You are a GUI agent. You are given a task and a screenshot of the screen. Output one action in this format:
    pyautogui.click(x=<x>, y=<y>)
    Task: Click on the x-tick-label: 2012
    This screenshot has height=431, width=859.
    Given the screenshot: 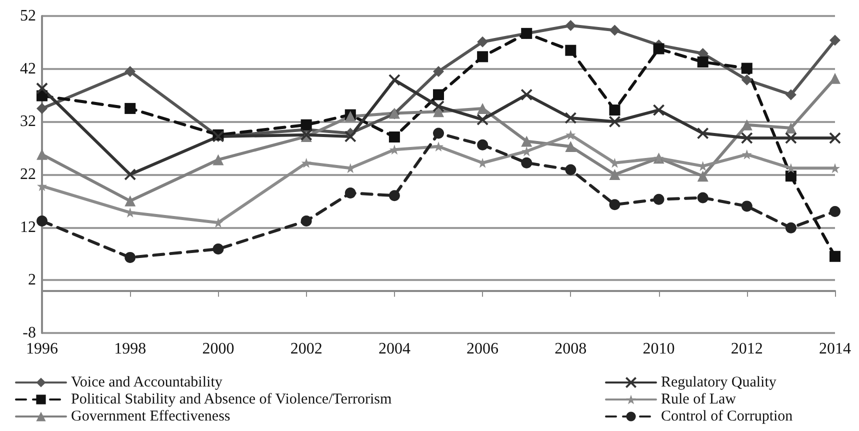 What is the action you would take?
    pyautogui.click(x=746, y=349)
    